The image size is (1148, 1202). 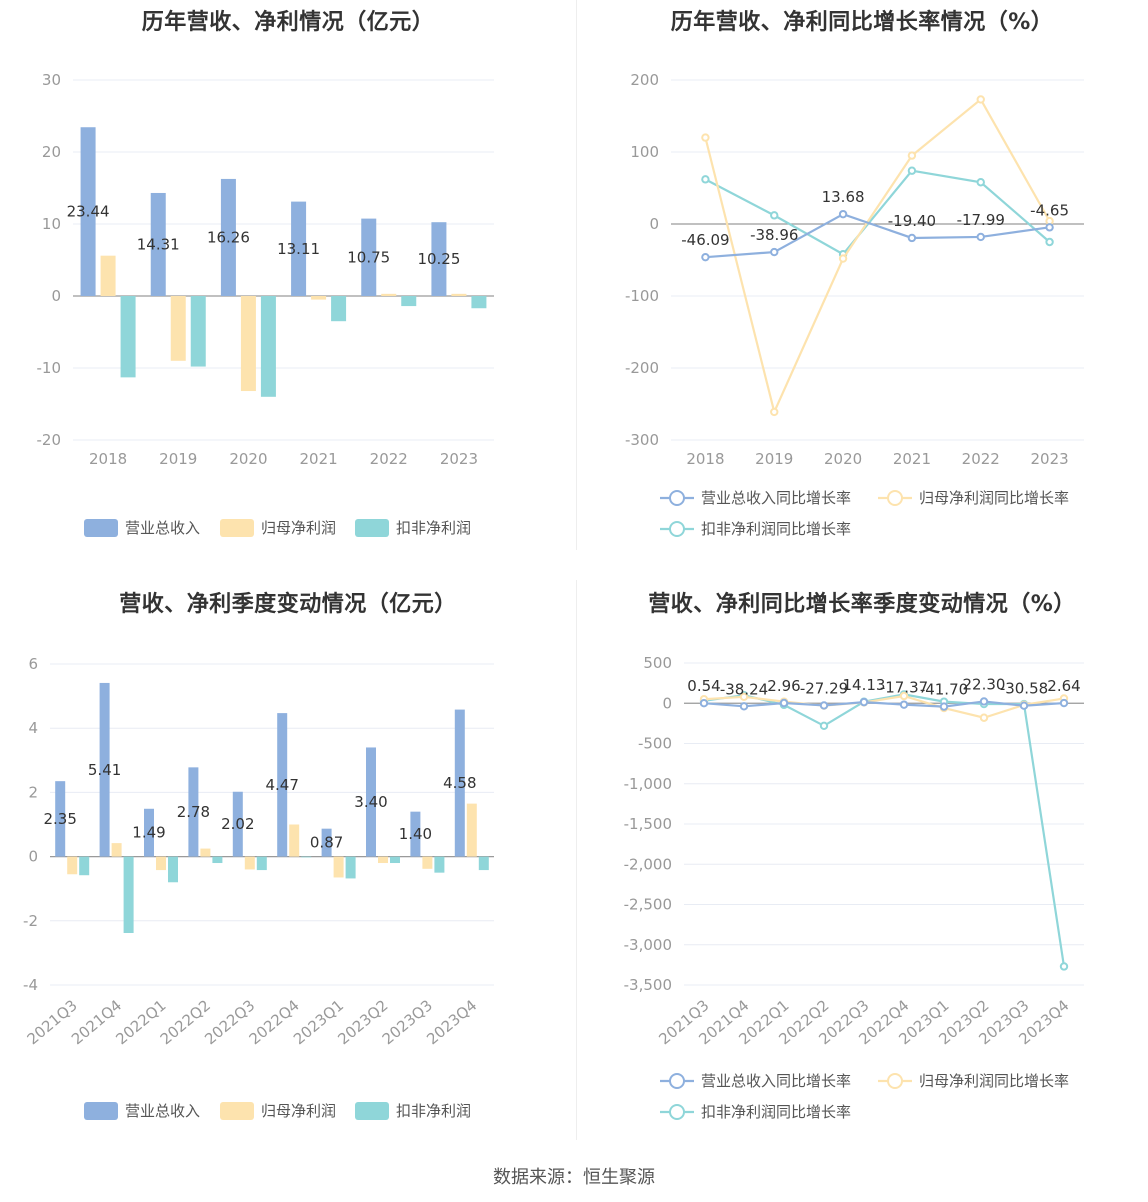 I want to click on y-tick-label: -10, so click(x=49, y=368).